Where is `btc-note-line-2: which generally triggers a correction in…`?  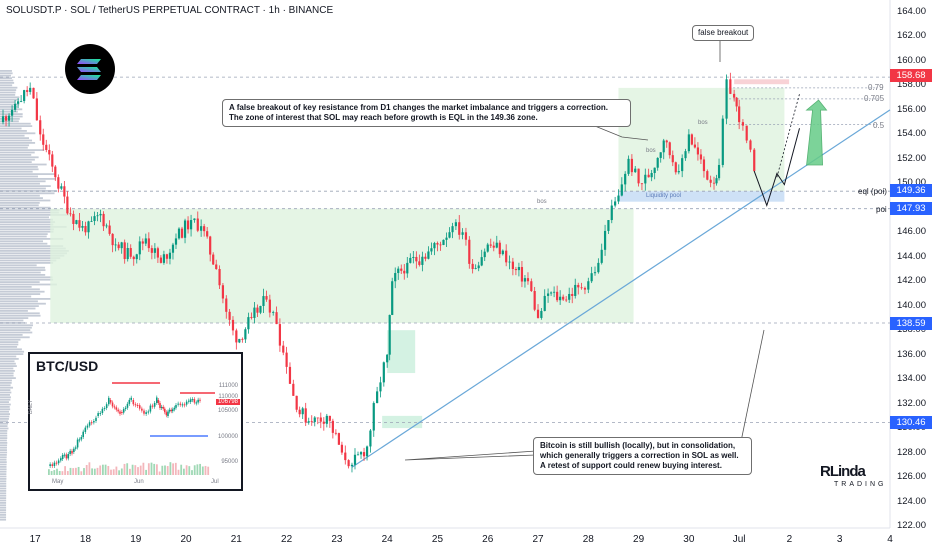
btc-note-line-2: which generally triggers a correction in… is located at coordinates (639, 455).